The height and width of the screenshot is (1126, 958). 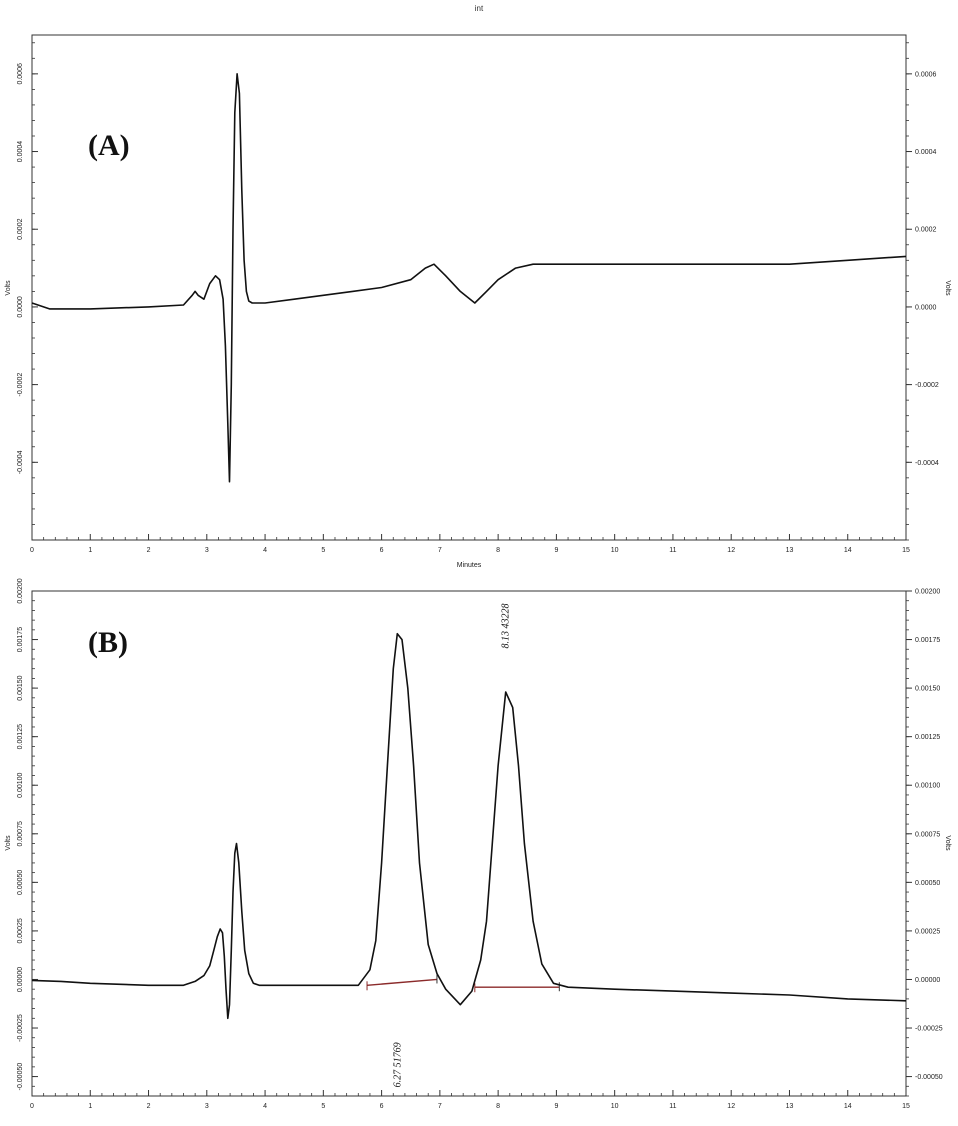 I want to click on panel-a-x-tick-label: 5, so click(x=323, y=550).